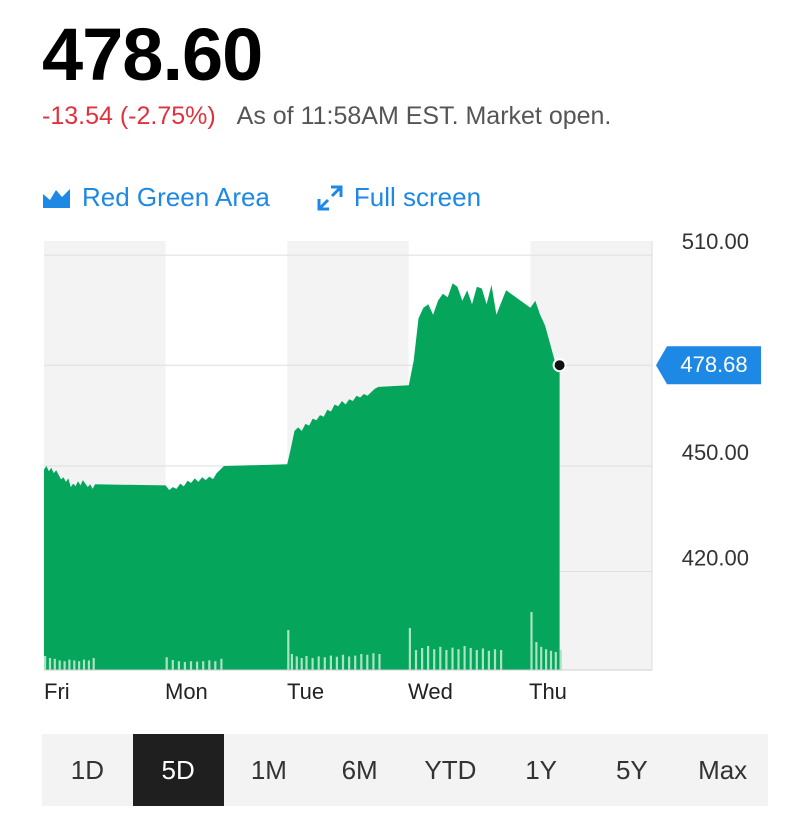 Image resolution: width=811 pixels, height=827 pixels. I want to click on x-tick-label: Tue, so click(305, 691).